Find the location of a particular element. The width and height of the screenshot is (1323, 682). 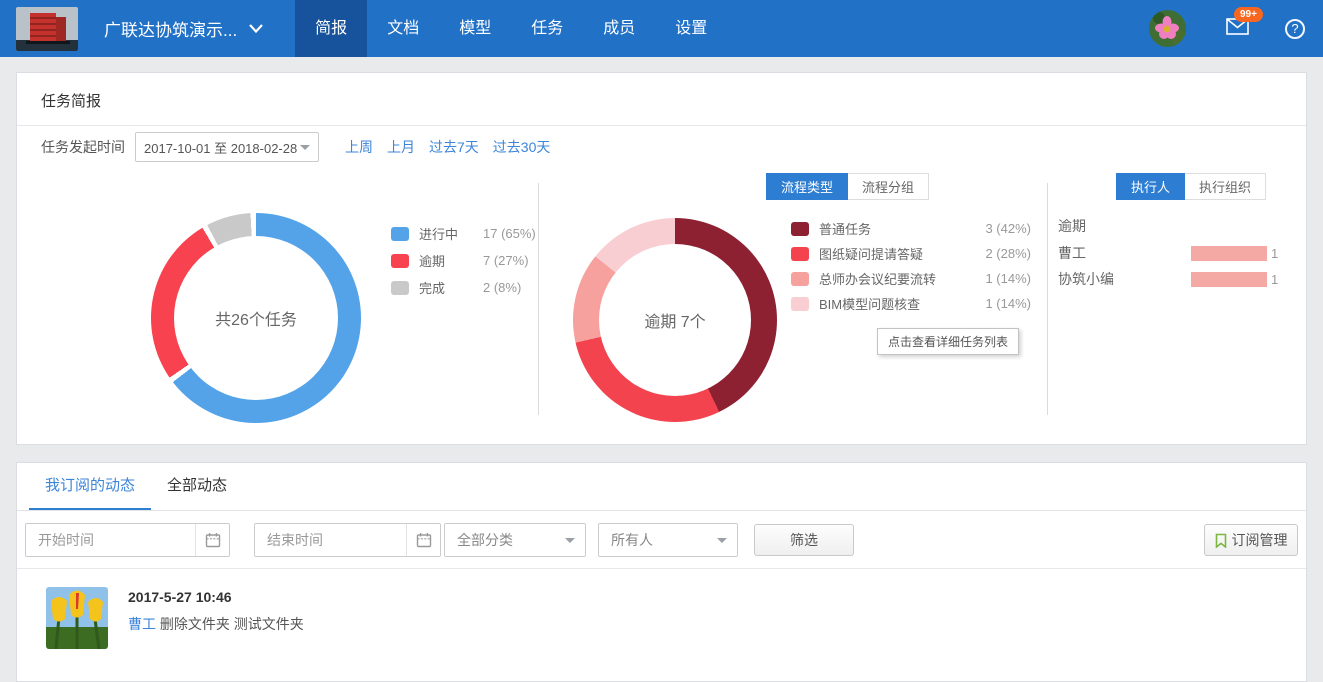

toggle-流程类型: 流程类型 is located at coordinates (807, 186).